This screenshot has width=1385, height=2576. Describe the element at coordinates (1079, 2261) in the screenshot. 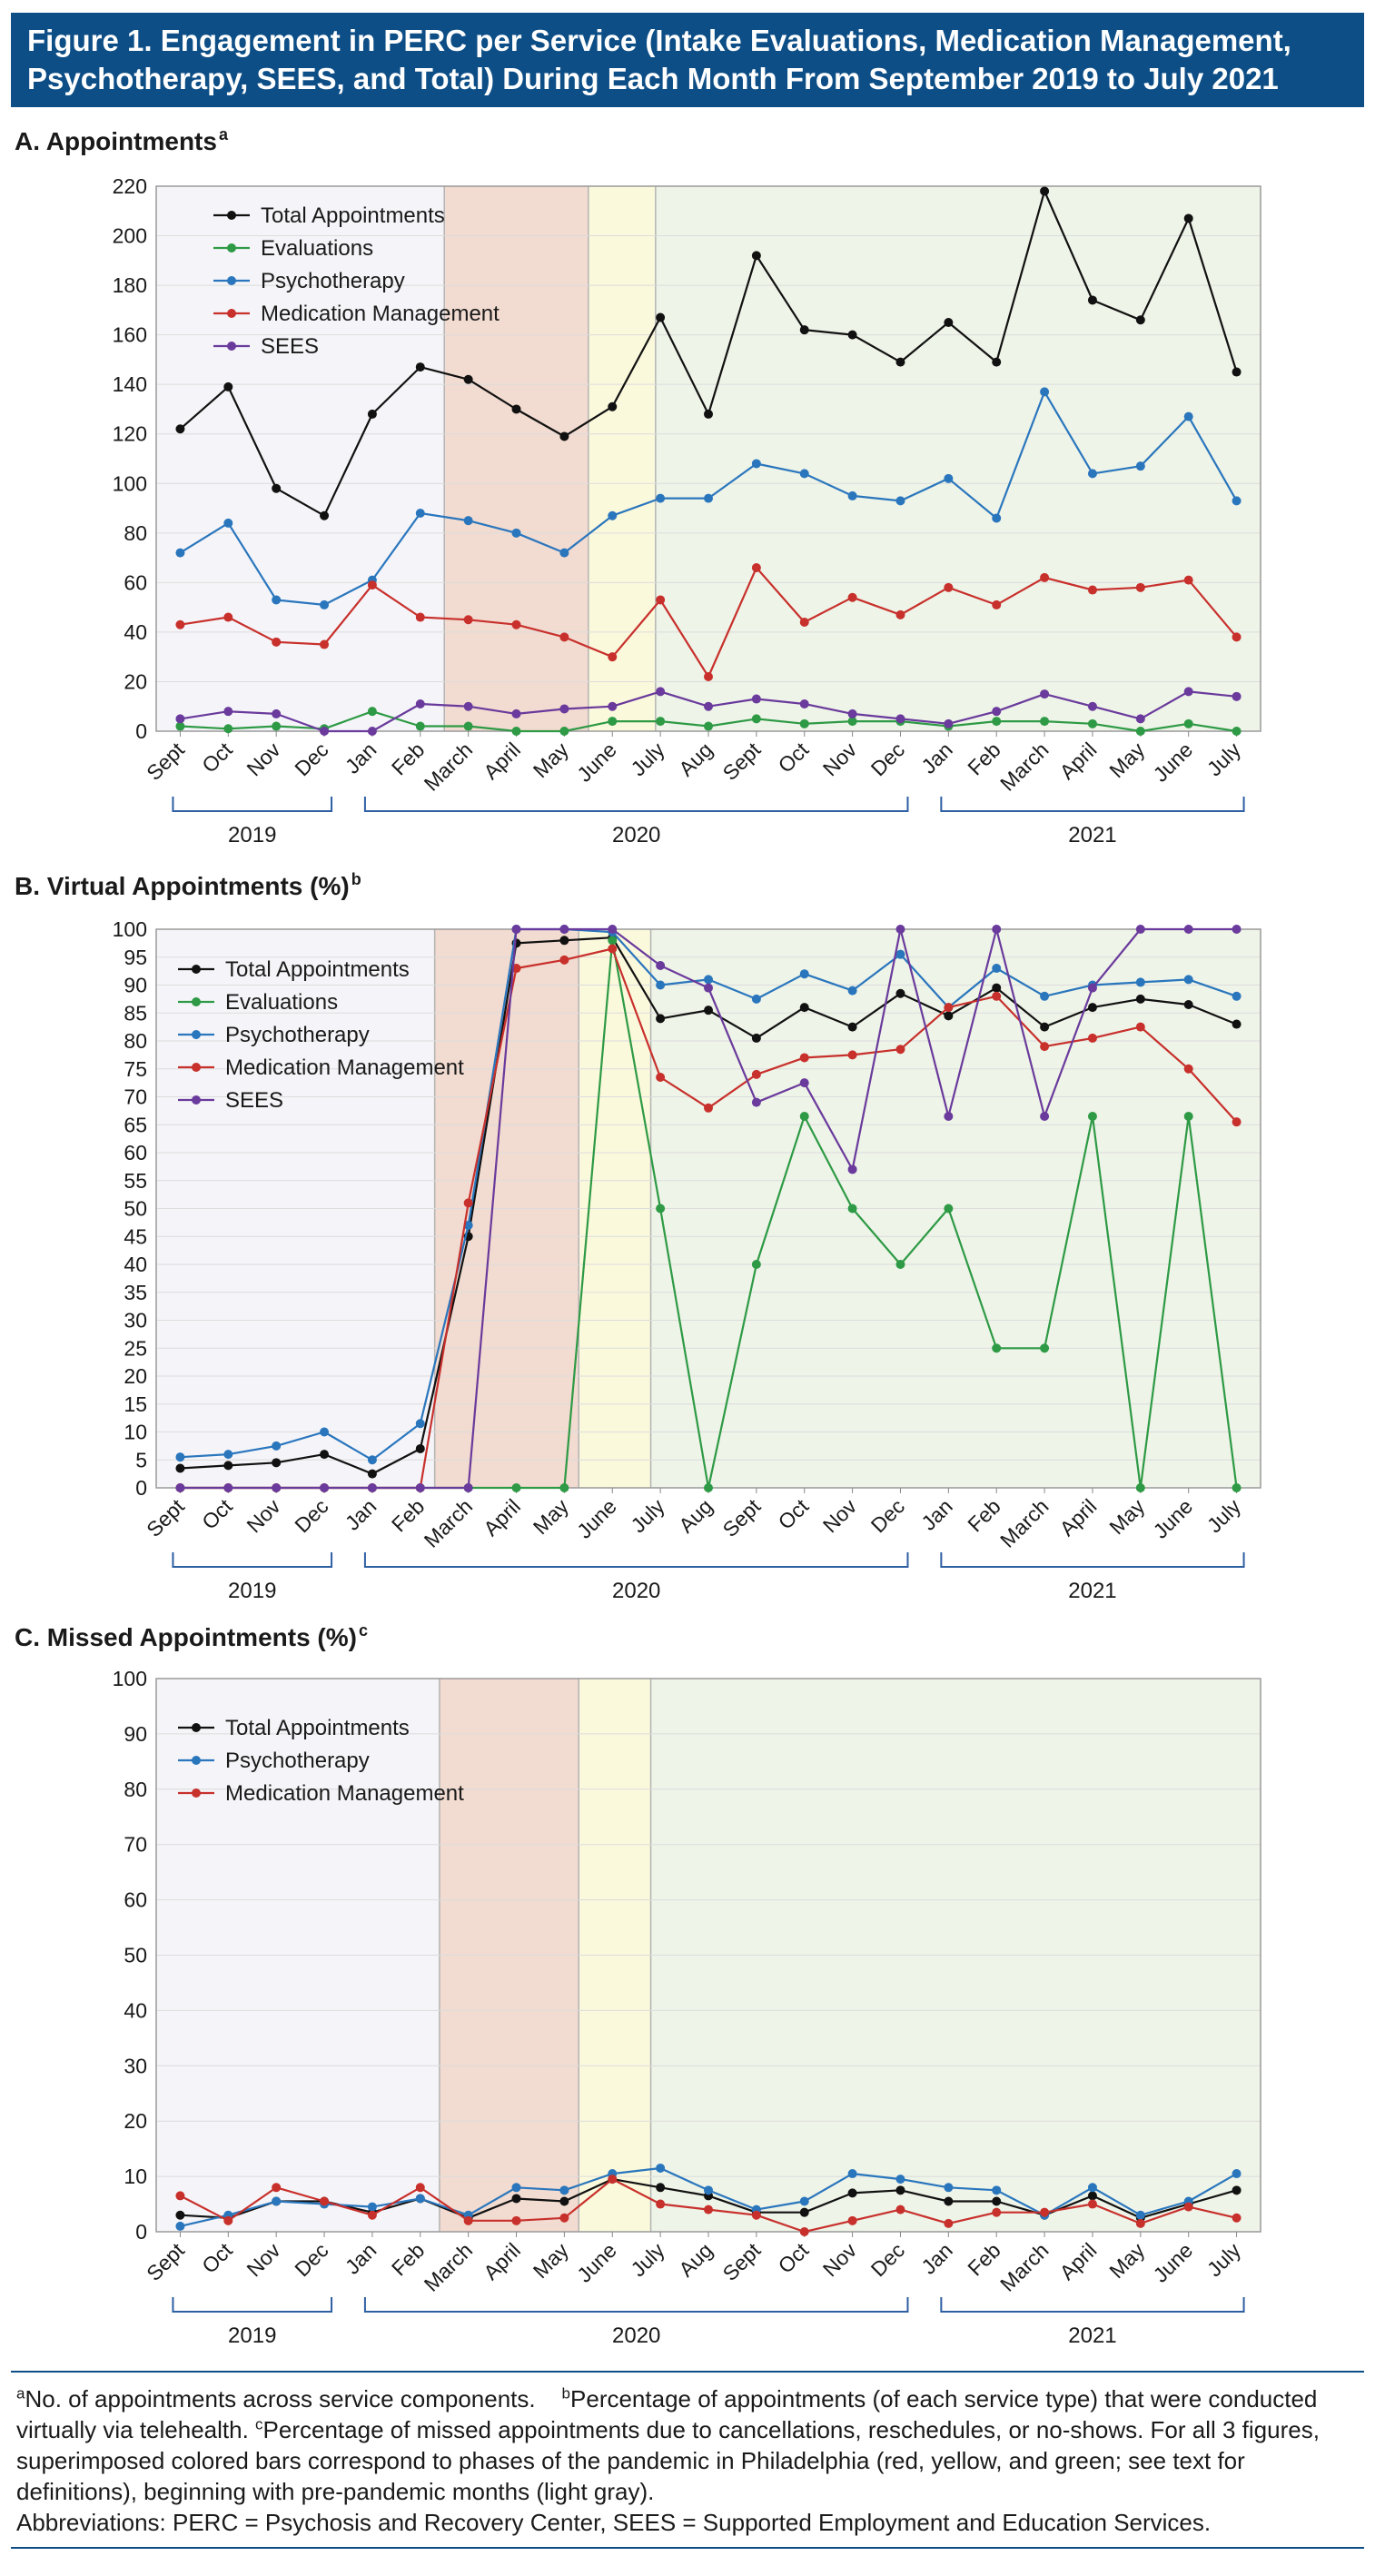

I see `chart-c-xtick-label: April` at that location.